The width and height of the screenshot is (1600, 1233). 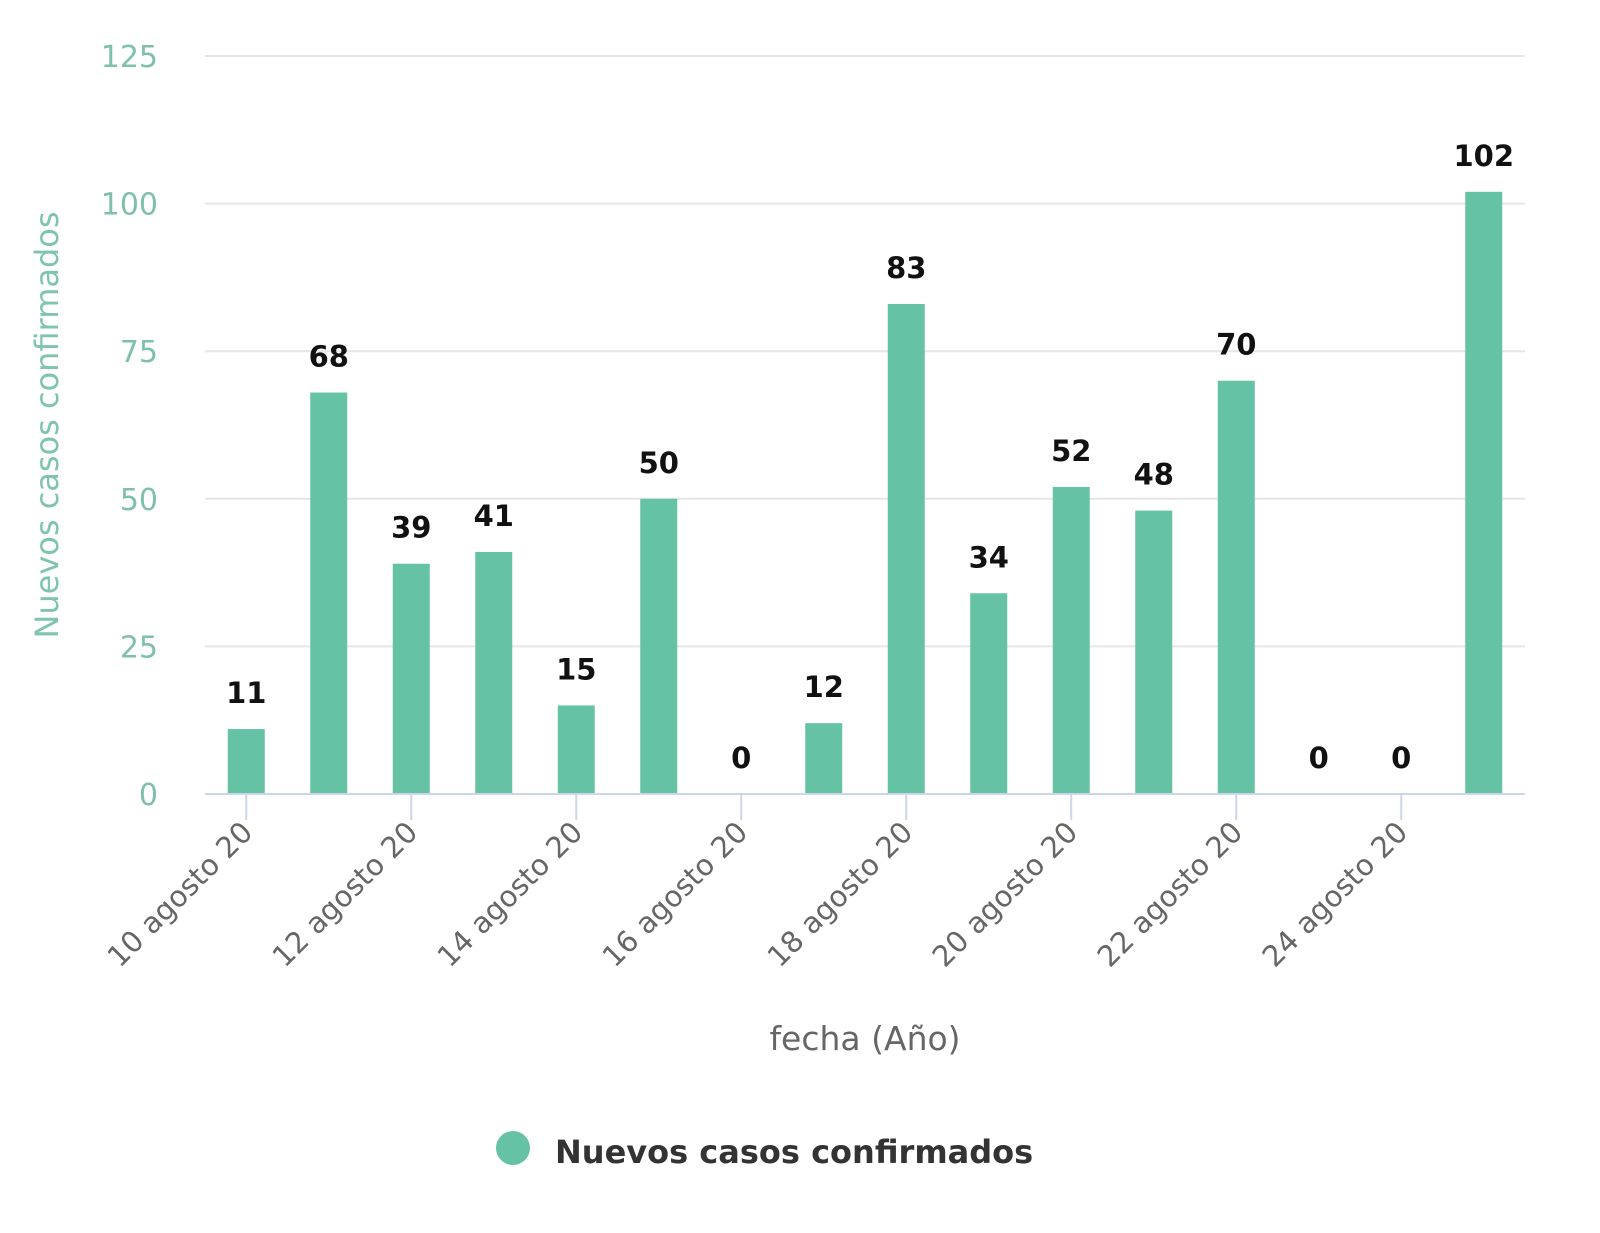 What do you see at coordinates (1335, 894) in the screenshot?
I see `x-tick-label: 24 agosto 20` at bounding box center [1335, 894].